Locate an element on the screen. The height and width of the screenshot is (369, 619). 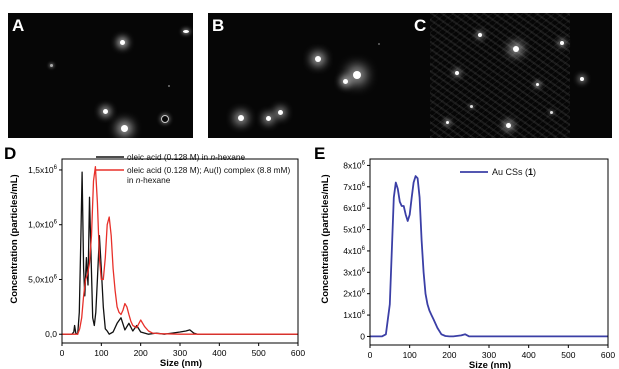
panel-letter-b: B is located at coordinates (218, 25).